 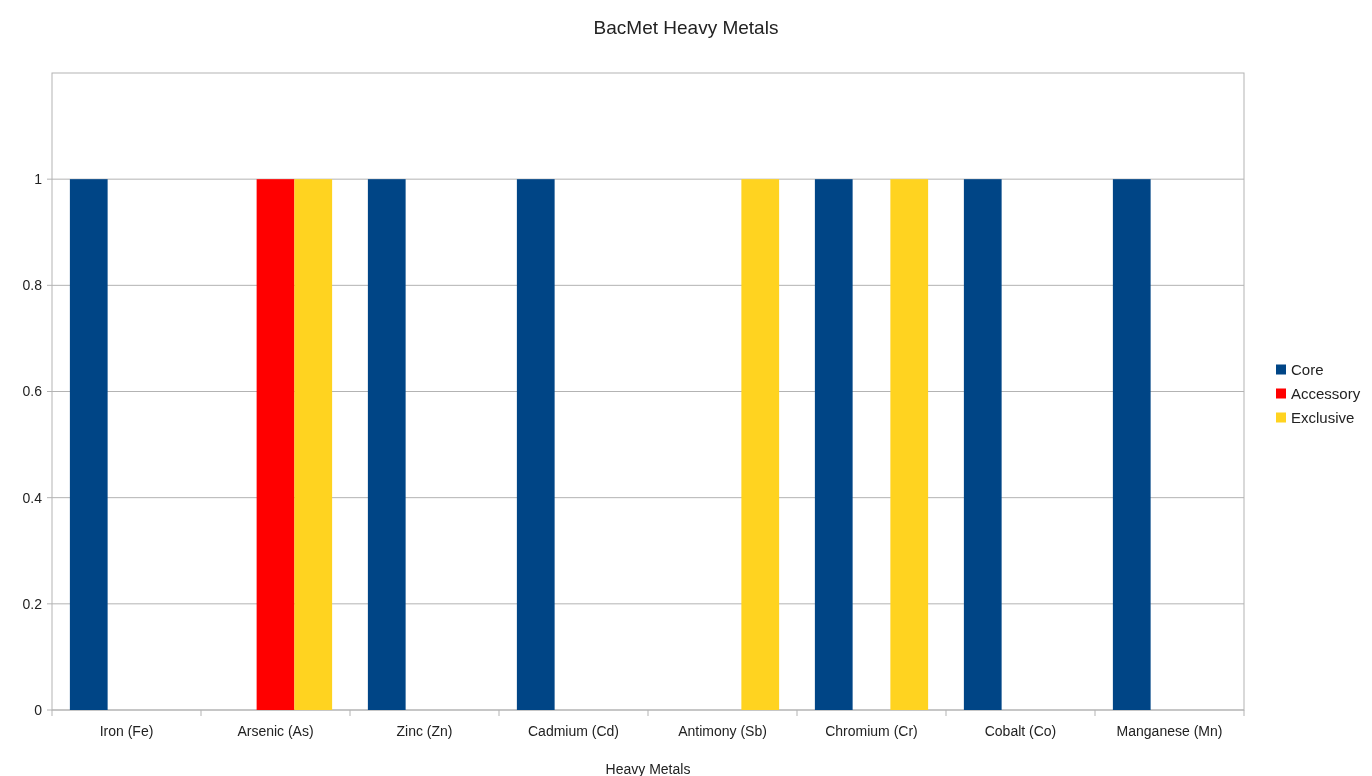 I want to click on x-tick-label: Cadmium (Cd), so click(x=573, y=731).